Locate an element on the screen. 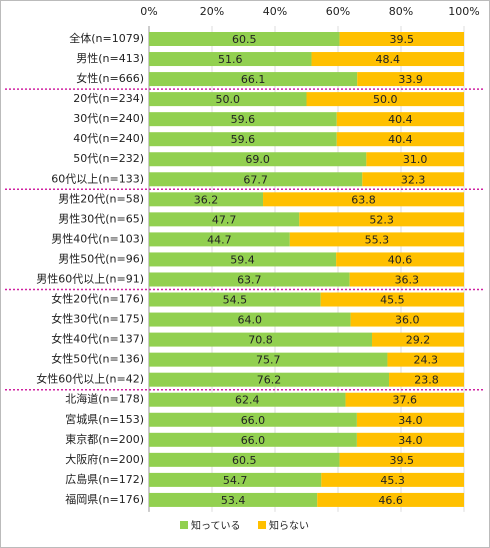  y-tick-label: 男性60代以上(n=91) is located at coordinates (90, 278).